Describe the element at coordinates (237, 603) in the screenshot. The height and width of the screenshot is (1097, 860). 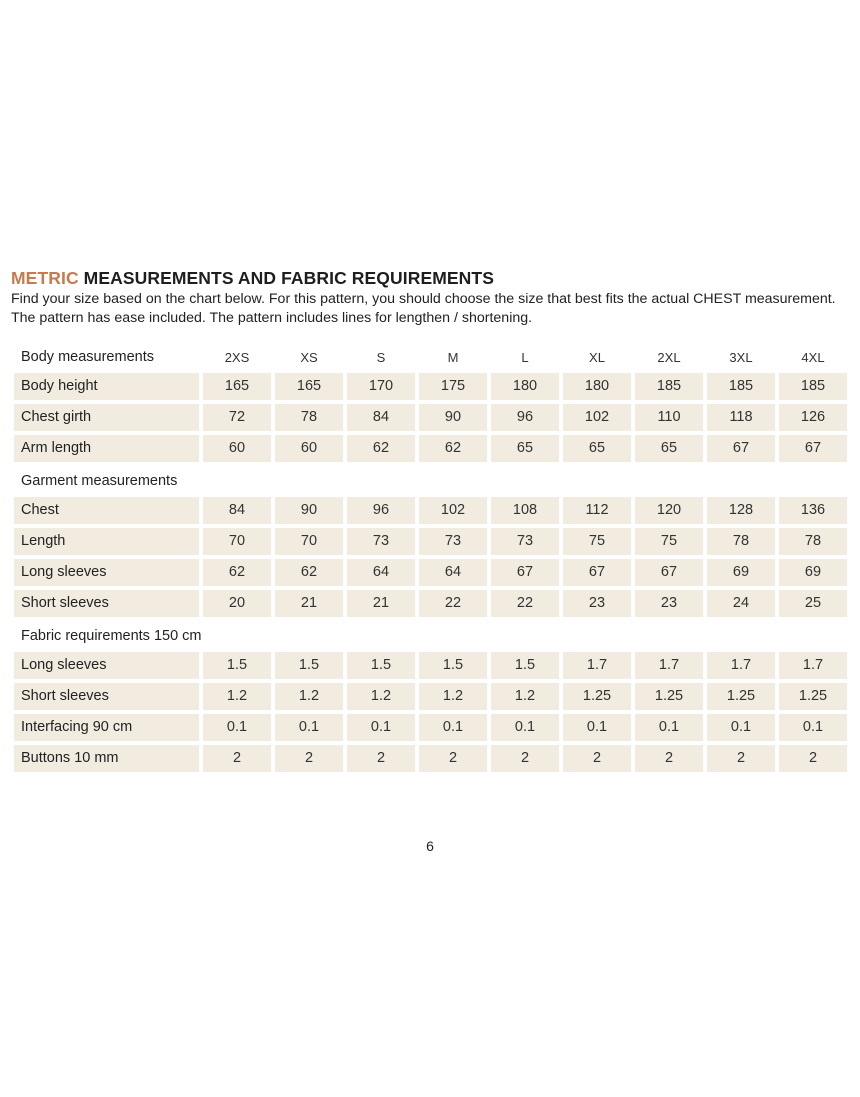
I see `table-cell: 20` at that location.